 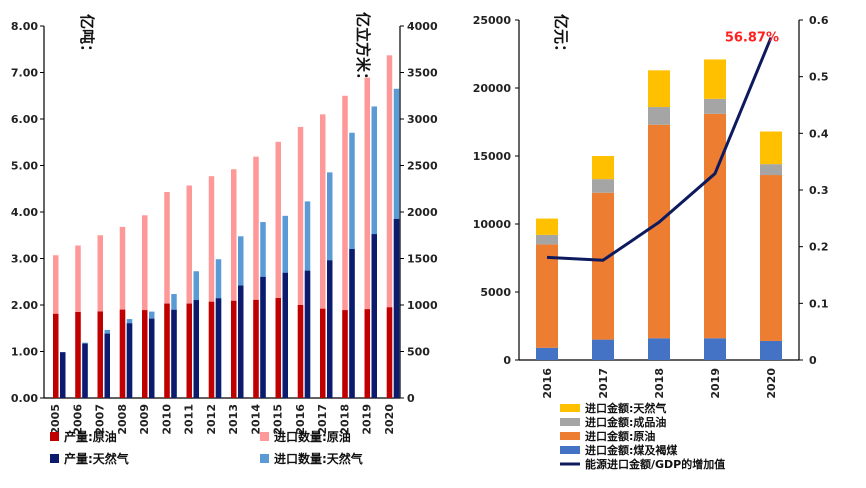 What do you see at coordinates (24, 259) in the screenshot?
I see `left-y-tick-label: 3.00` at bounding box center [24, 259].